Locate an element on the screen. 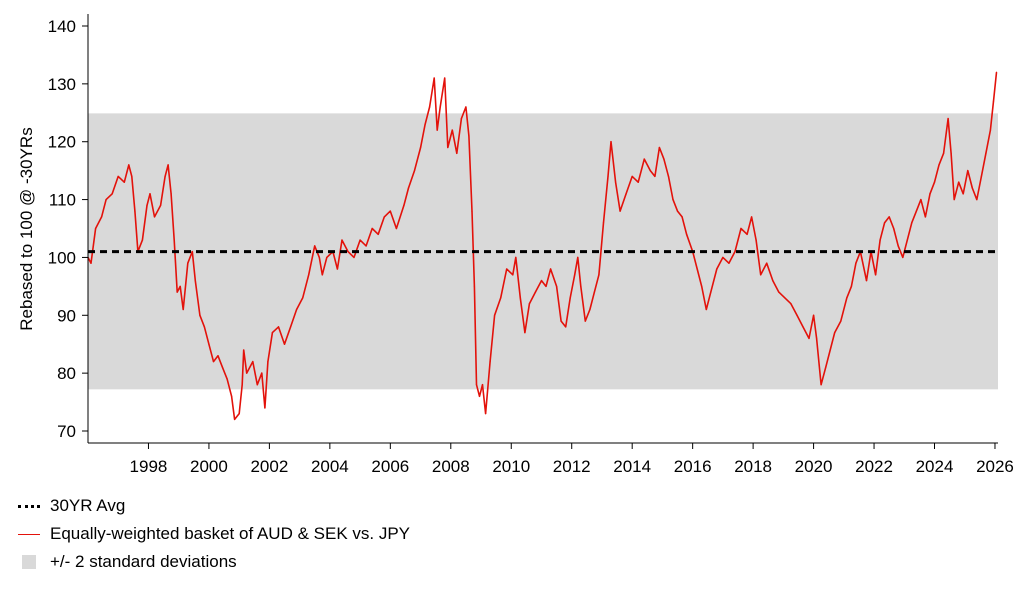 The height and width of the screenshot is (597, 1022). y-tick-label: 90 is located at coordinates (66, 315).